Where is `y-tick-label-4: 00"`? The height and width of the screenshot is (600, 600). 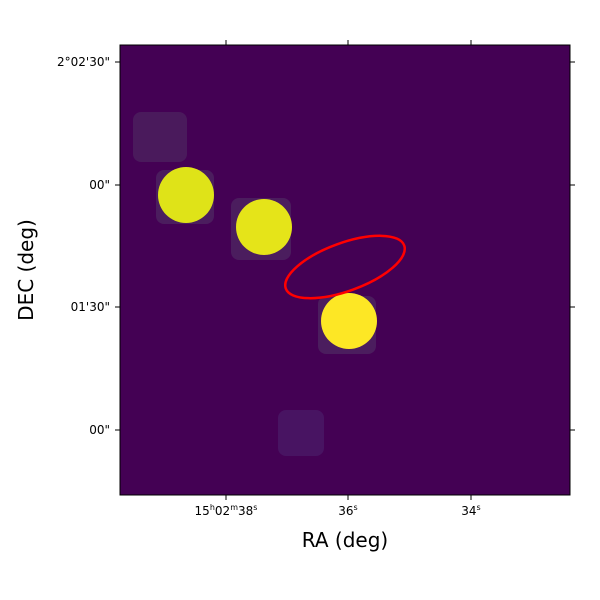
y-tick-label-4: 00" is located at coordinates (99, 430).